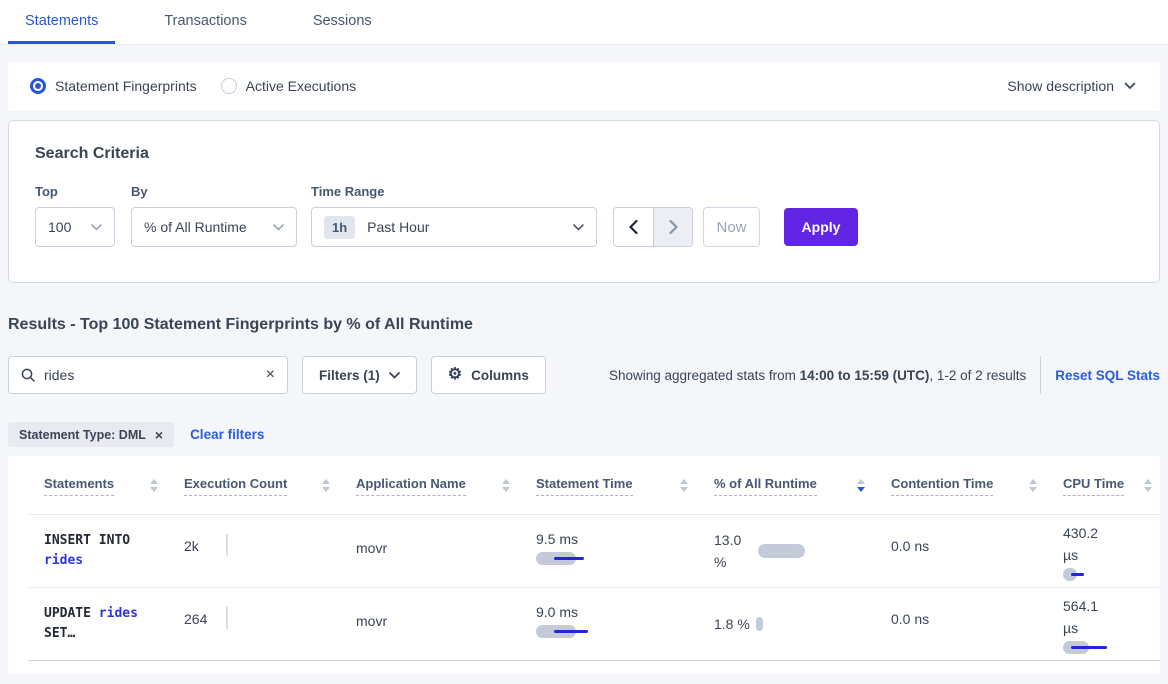 This screenshot has width=1168, height=684. I want to click on radio-unselected-icon, so click(228, 86).